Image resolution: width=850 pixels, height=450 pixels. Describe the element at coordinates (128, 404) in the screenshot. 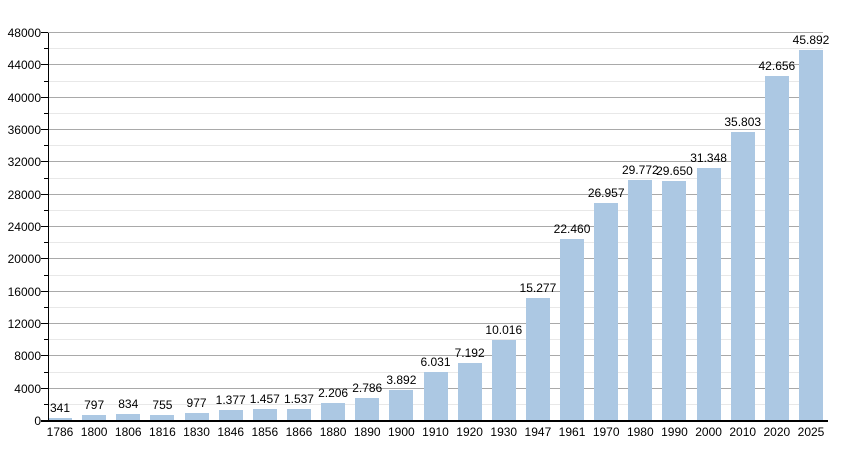

I see `bar-value-label: 834` at that location.